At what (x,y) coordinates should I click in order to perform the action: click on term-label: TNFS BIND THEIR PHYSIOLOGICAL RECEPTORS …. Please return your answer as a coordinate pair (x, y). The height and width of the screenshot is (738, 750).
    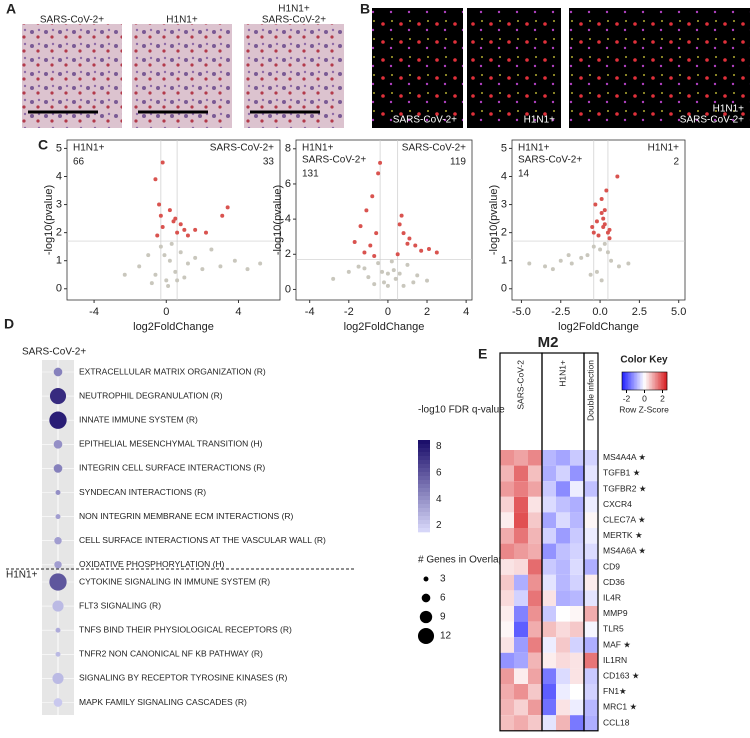
    Looking at the image, I should click on (185, 629).